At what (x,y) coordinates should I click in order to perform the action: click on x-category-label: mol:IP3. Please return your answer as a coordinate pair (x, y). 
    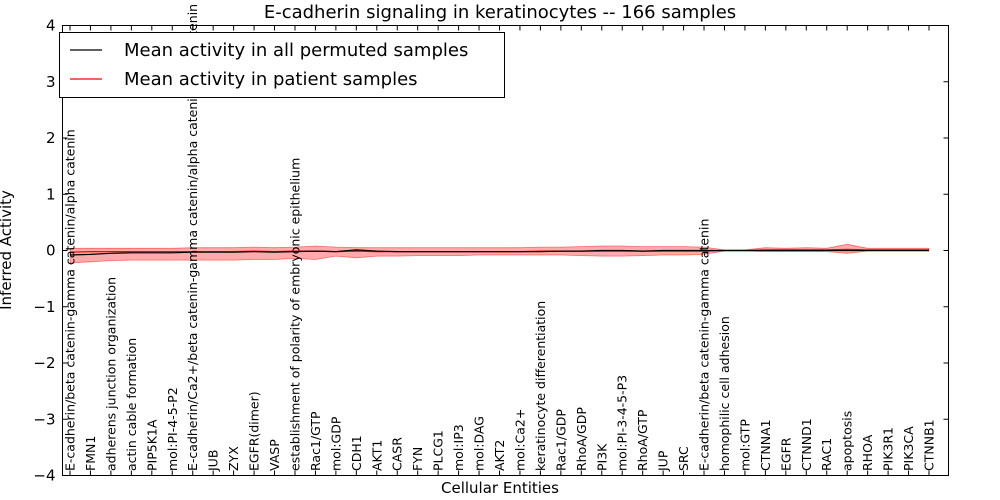
    Looking at the image, I should click on (458, 447).